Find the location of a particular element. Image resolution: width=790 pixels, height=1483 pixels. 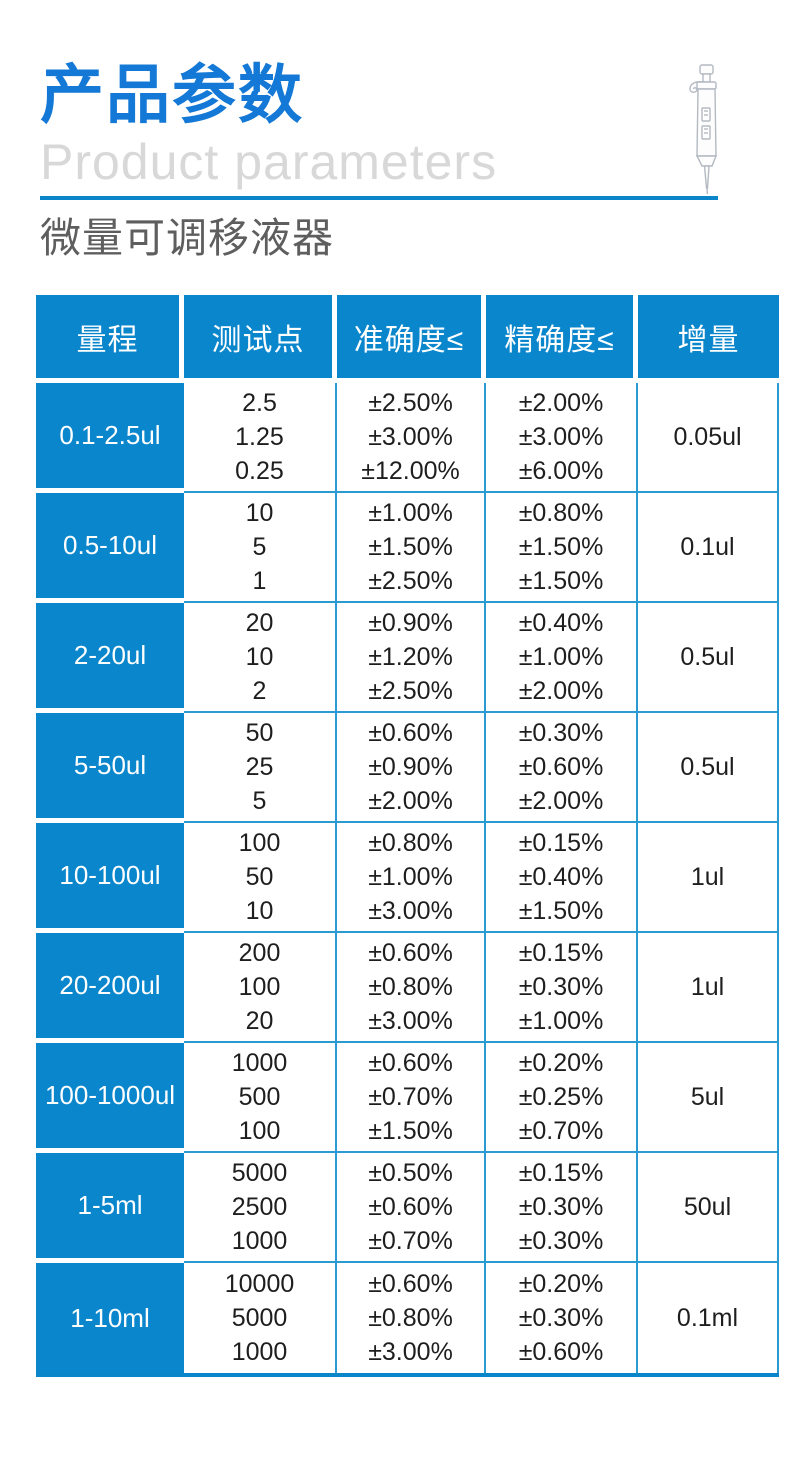

accuracy-cell: ±0.80% ±1.00% ±3.00% is located at coordinates (411, 878).